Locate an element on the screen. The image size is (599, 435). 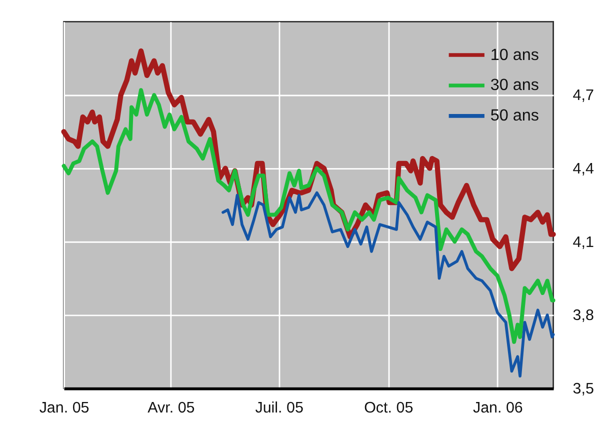
x-tick-label: Jan. 06 is located at coordinates (497, 408).